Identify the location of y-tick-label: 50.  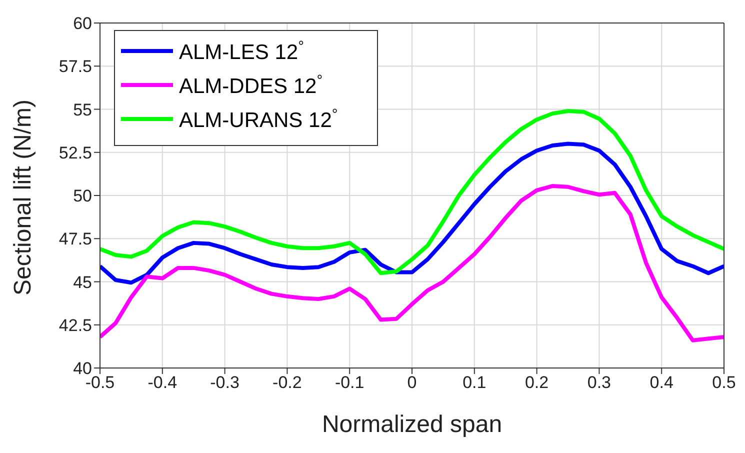
(82, 196).